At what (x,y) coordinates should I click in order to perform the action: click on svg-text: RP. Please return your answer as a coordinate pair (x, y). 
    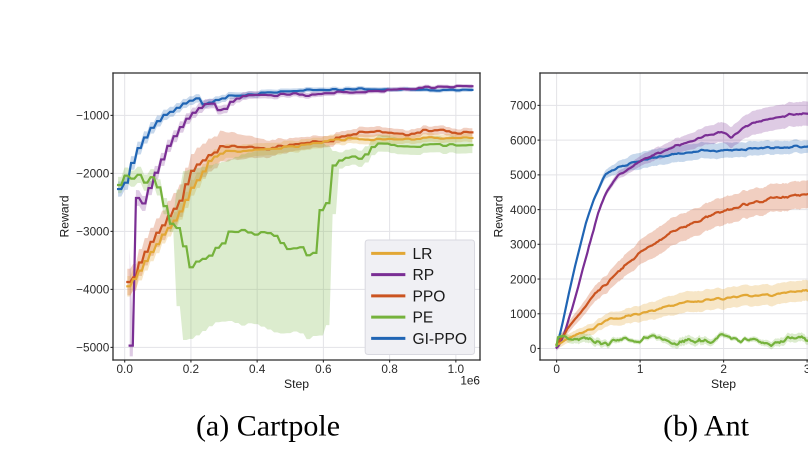
    Looking at the image, I should click on (423, 275).